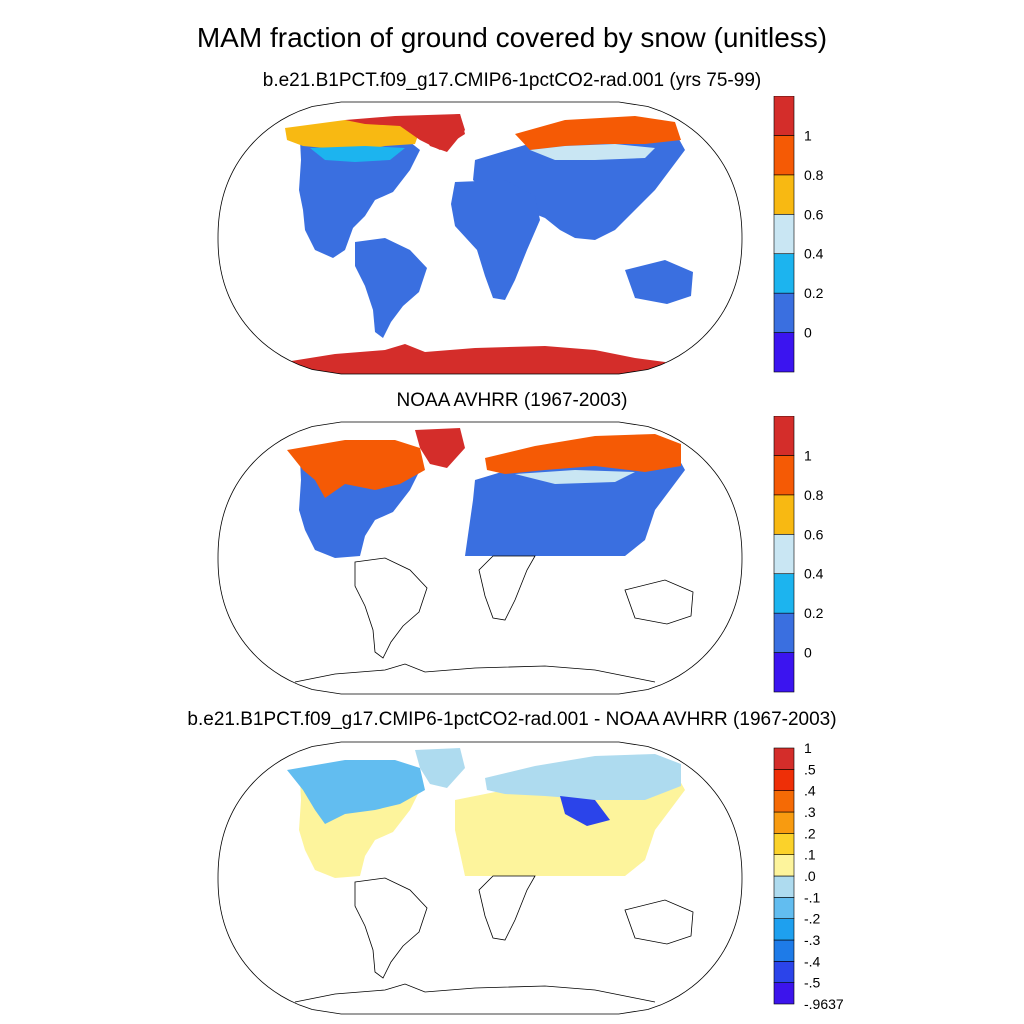 The width and height of the screenshot is (1024, 1024). I want to click on greenland-obs, so click(440, 448).